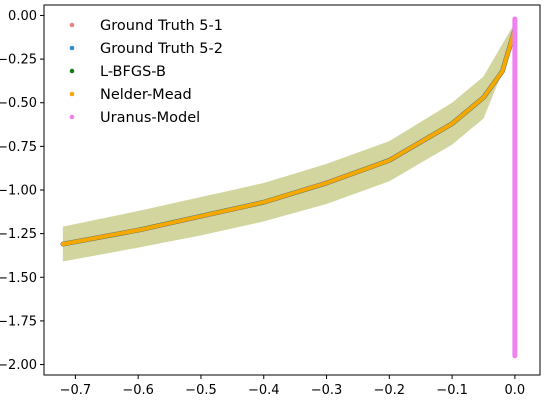 This screenshot has height=400, width=550. What do you see at coordinates (515, 390) in the screenshot?
I see `x-tick-label: 0.0` at bounding box center [515, 390].